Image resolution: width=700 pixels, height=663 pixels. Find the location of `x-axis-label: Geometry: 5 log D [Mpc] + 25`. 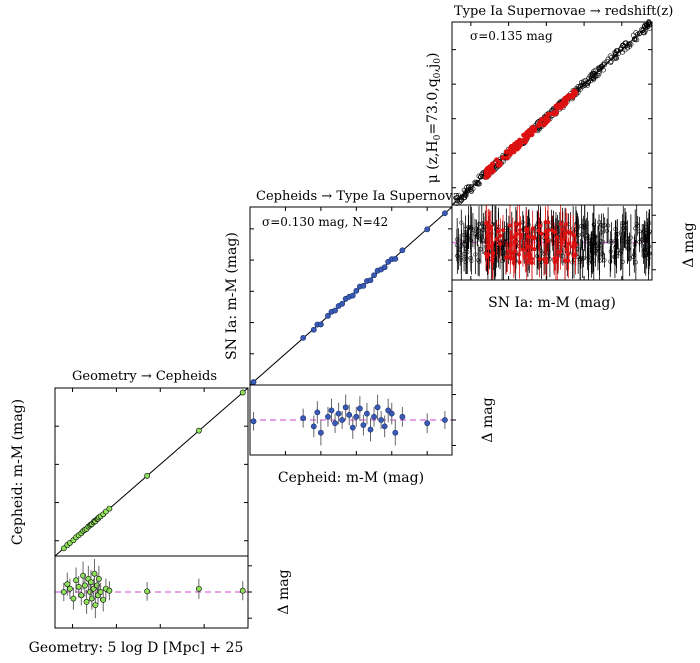

x-axis-label: Geometry: 5 log D [Mpc] + 25 is located at coordinates (136, 648).